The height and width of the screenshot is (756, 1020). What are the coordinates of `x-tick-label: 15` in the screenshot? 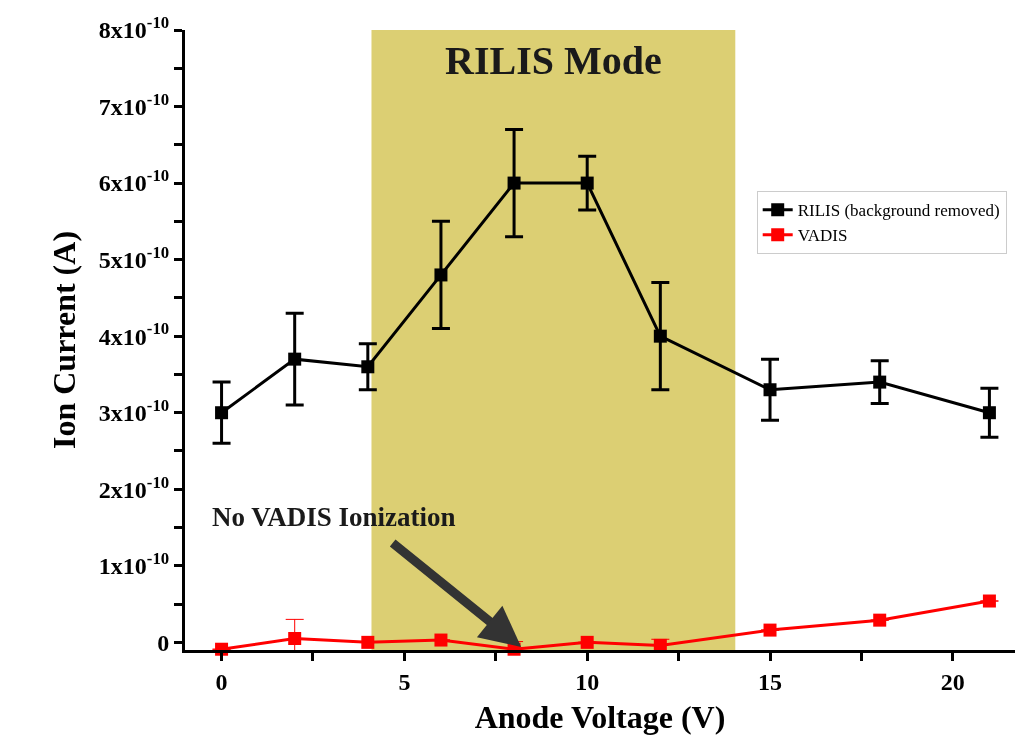 It's located at (770, 681).